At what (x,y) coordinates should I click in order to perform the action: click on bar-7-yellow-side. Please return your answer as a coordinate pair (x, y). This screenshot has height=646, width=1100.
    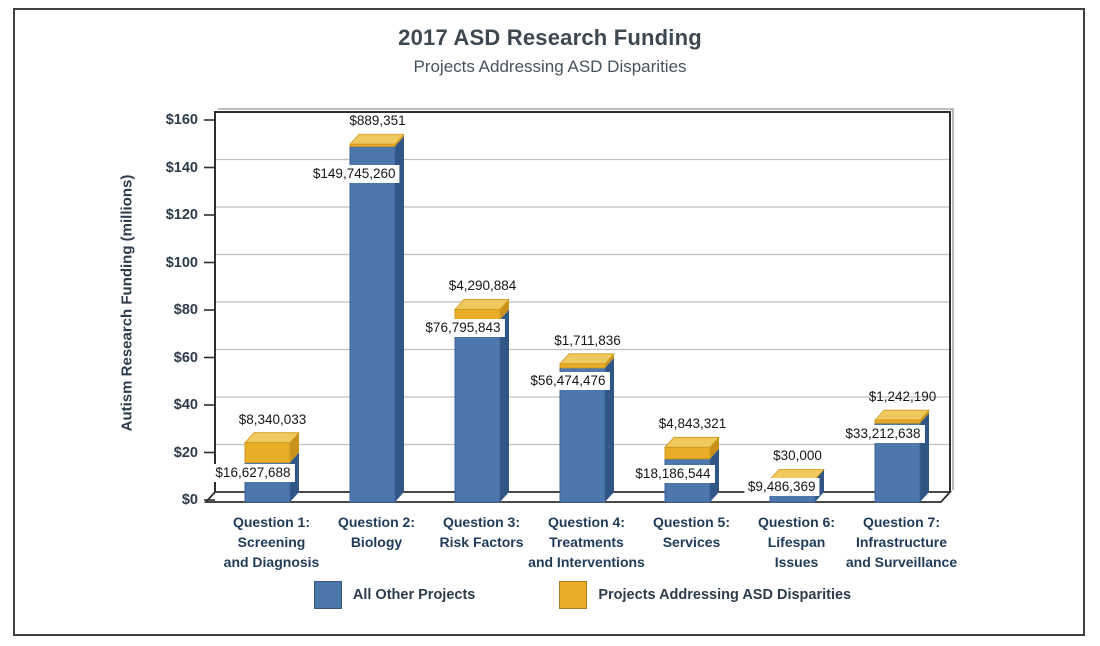
    Looking at the image, I should click on (924, 417).